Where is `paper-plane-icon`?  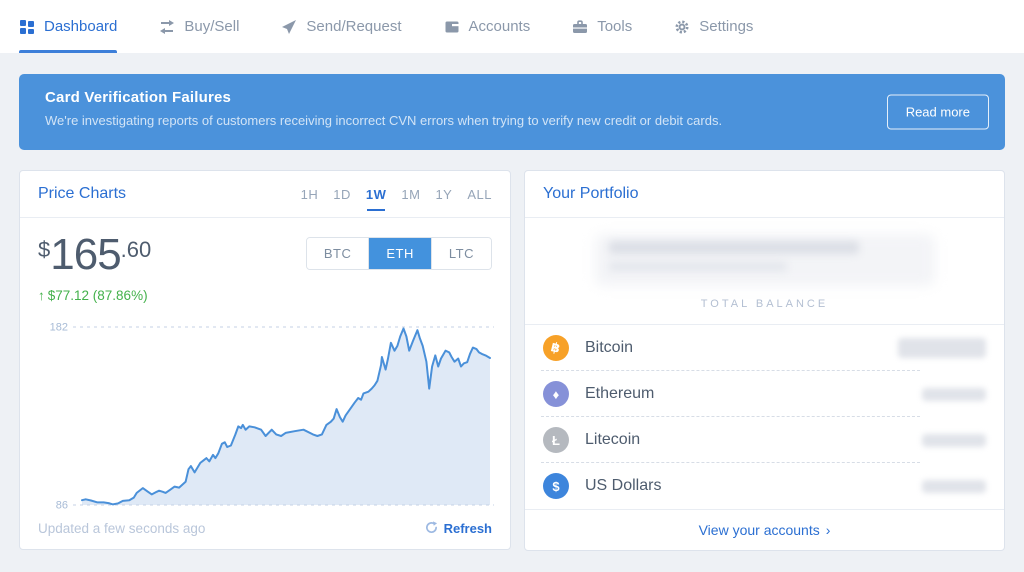
paper-plane-icon is located at coordinates (289, 27).